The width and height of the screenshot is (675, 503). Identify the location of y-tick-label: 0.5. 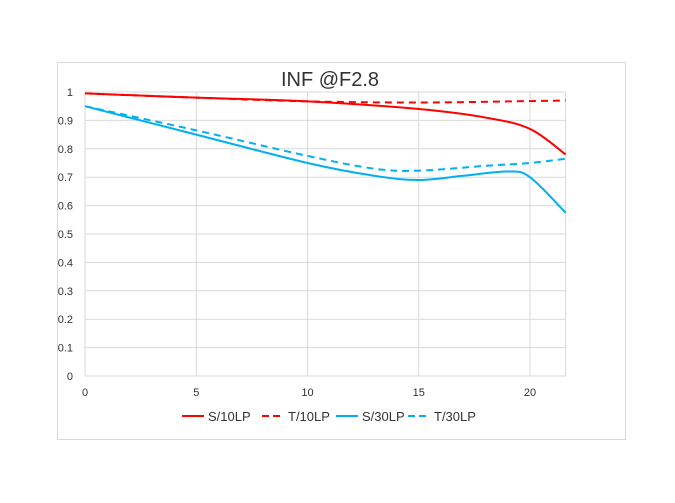
(65, 235).